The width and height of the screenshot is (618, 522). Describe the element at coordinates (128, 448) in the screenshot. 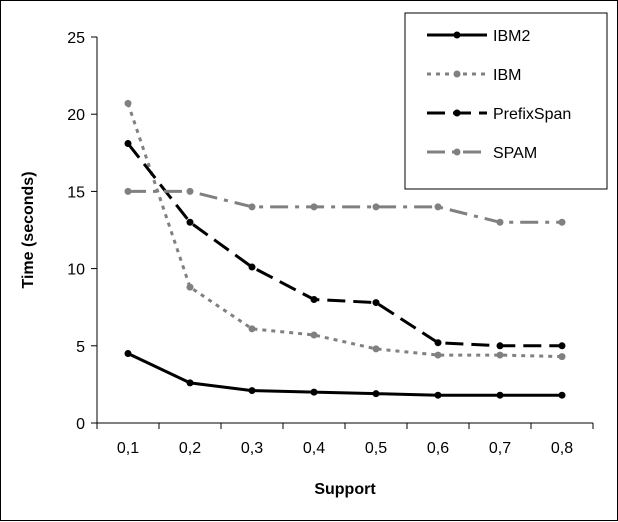

I see `x-tick-label: 0,1` at that location.